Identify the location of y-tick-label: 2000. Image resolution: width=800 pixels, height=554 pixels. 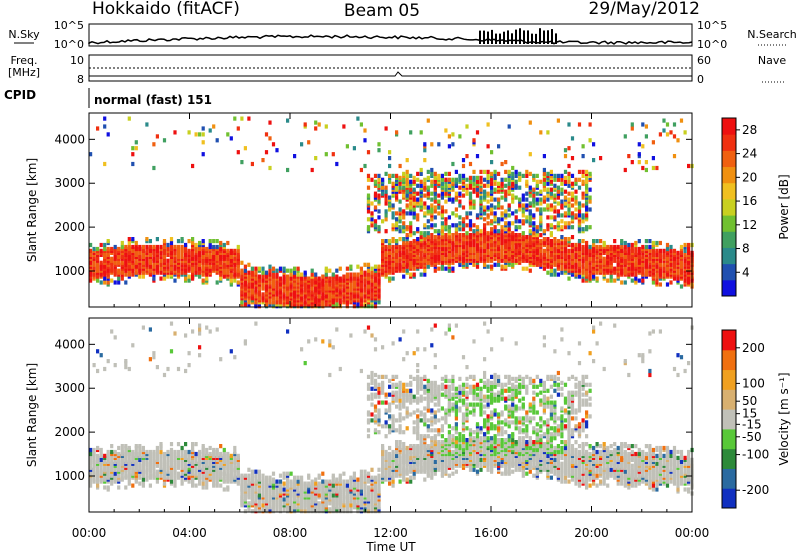
(69, 227).